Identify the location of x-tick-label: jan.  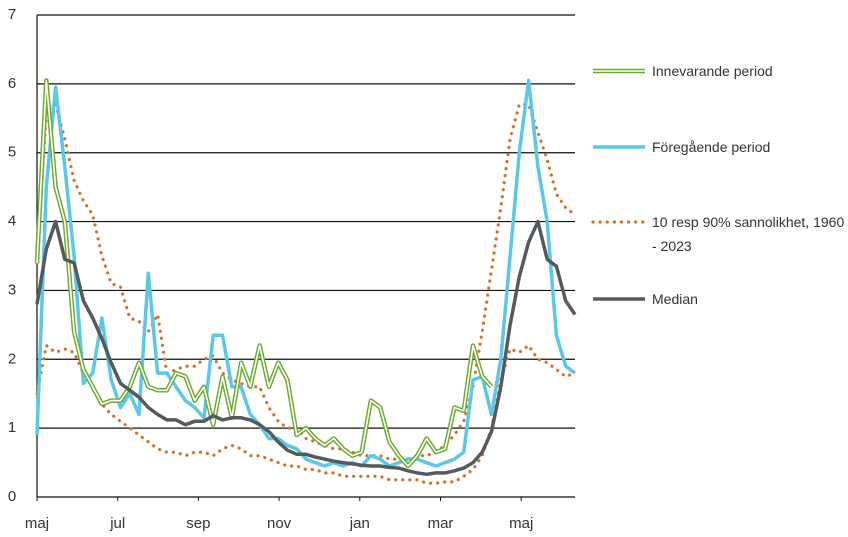
(359, 523).